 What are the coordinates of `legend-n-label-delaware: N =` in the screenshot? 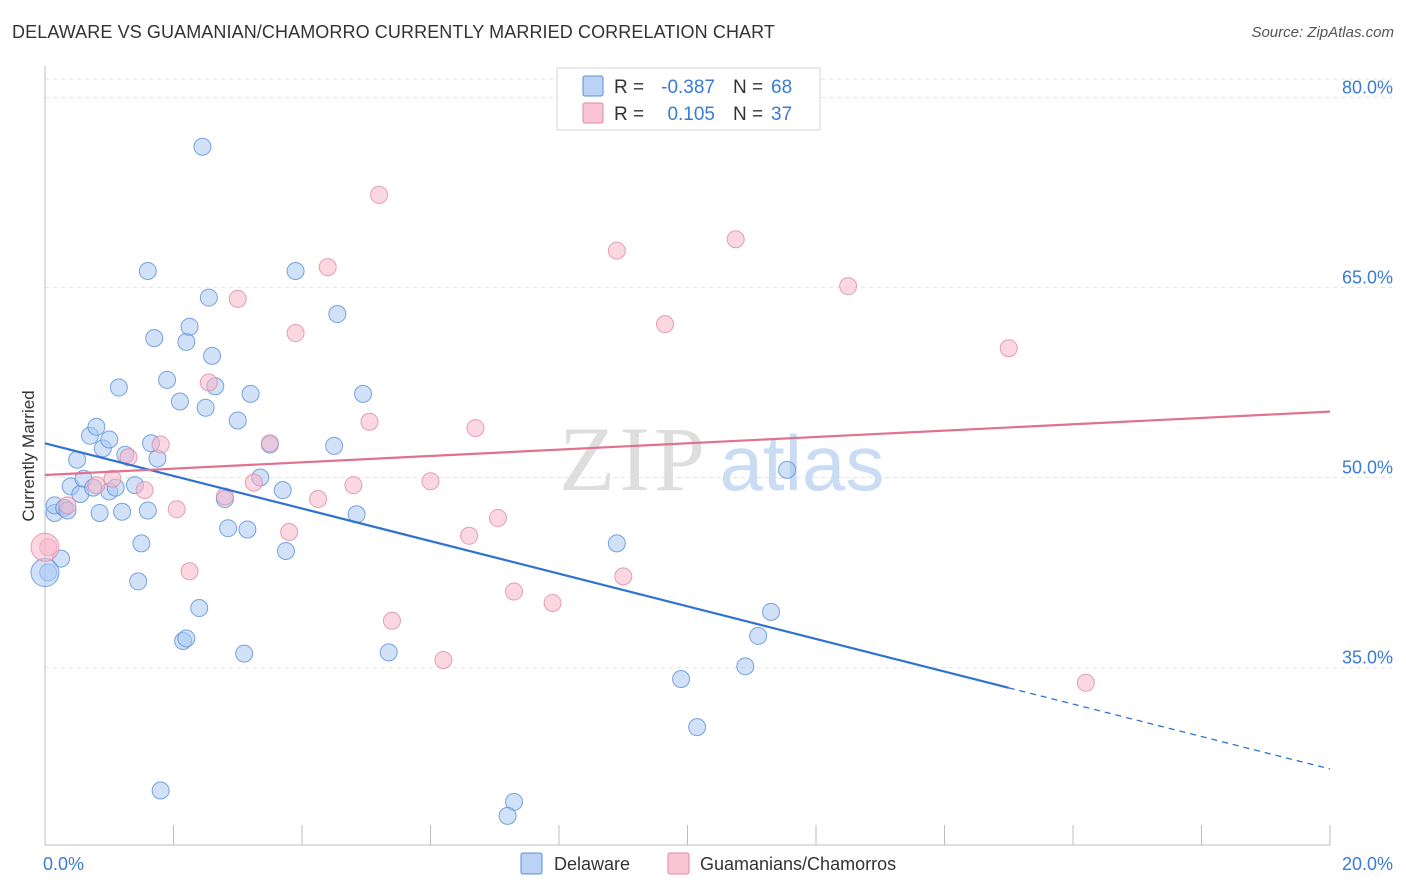 It's located at (748, 87).